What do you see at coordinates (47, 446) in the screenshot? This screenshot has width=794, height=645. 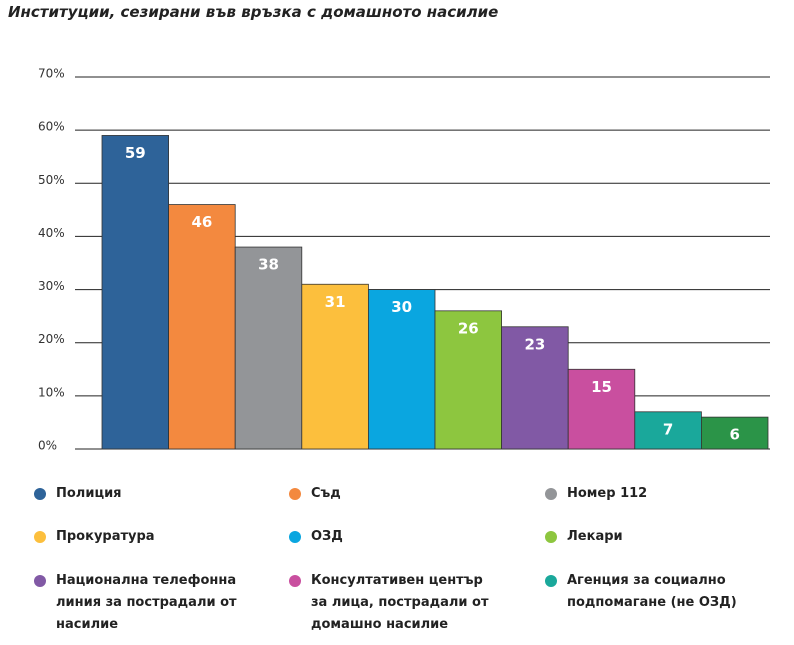 I see `y-tick-label: 0%` at bounding box center [47, 446].